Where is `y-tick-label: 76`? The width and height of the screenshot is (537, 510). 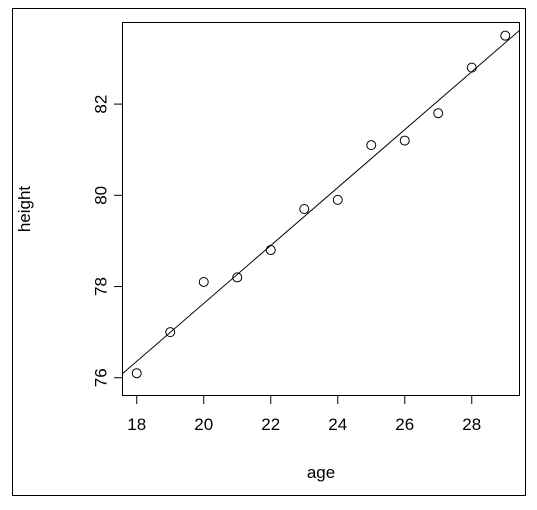
y-tick-label: 76 is located at coordinates (100, 377).